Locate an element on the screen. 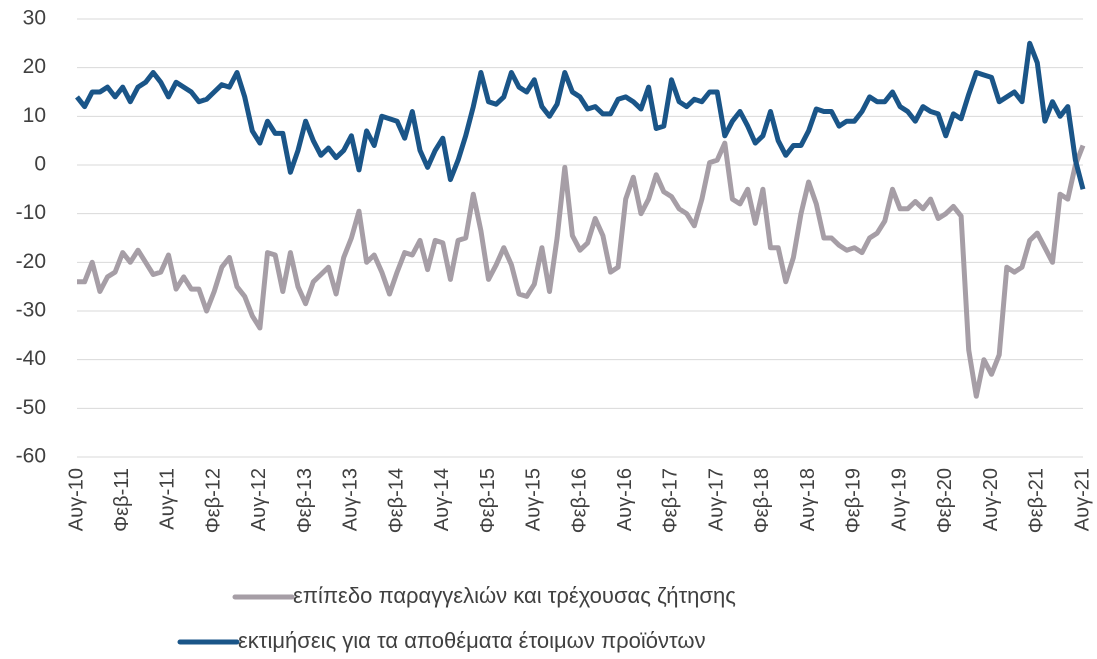  x-tick-label: Φεβ-16 is located at coordinates (579, 500).